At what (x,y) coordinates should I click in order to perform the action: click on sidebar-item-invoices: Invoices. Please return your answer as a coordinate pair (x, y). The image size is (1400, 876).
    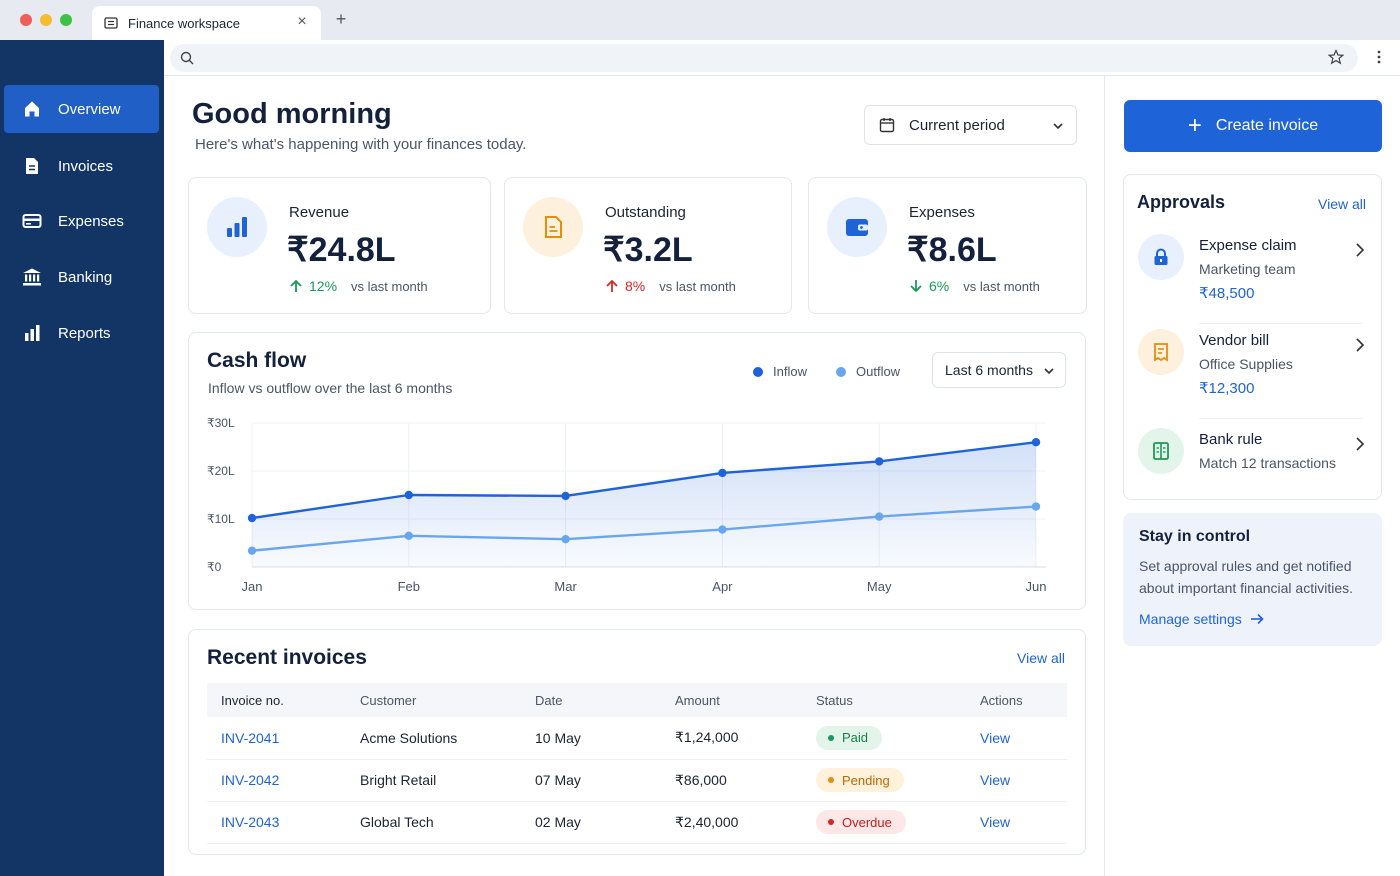
    Looking at the image, I should click on (81, 166).